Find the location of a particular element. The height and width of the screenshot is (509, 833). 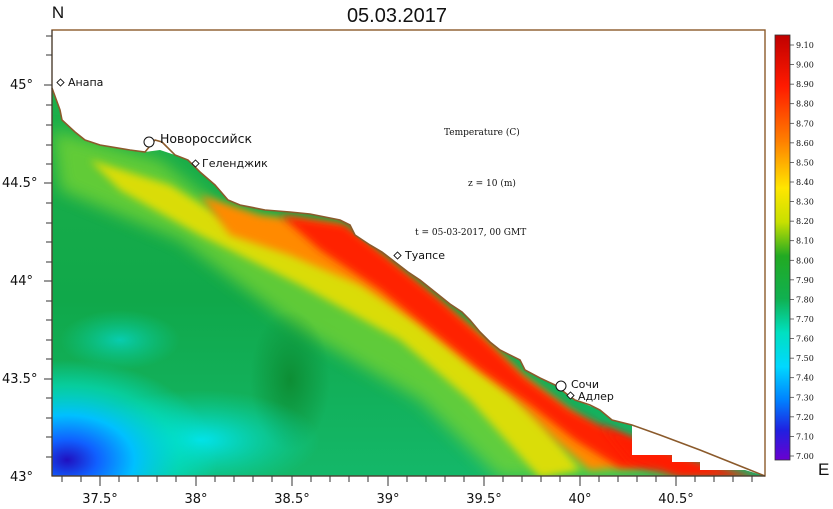

city-label: Сочи is located at coordinates (585, 384).